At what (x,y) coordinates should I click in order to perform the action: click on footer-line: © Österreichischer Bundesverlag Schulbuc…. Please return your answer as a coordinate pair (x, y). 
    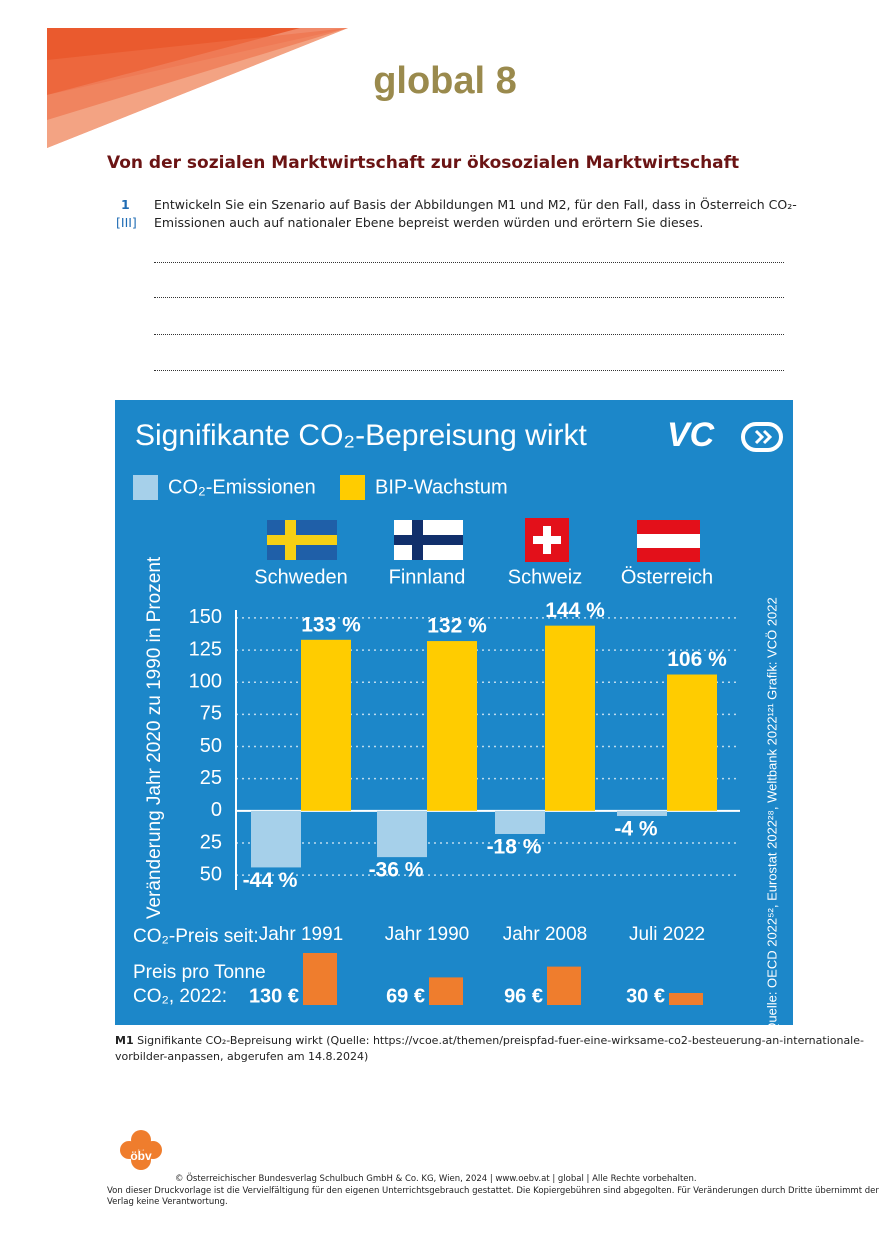
    Looking at the image, I should click on (436, 1179).